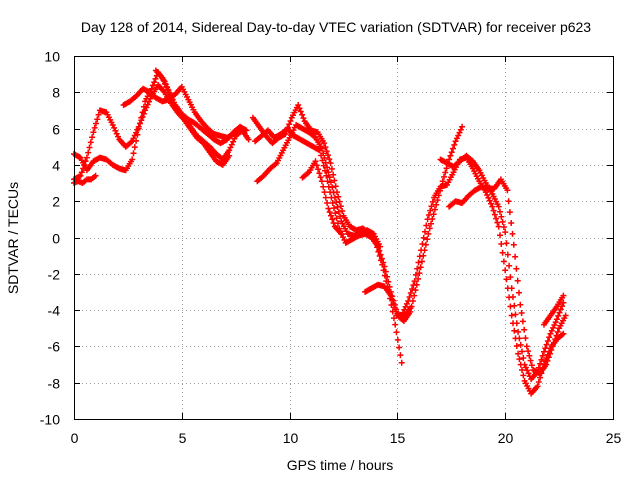  I want to click on x-axis-label: GPS time / hours, so click(340, 465).